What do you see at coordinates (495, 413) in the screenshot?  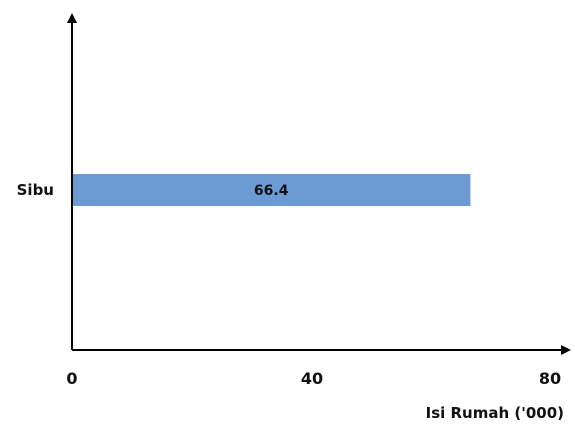 I see `x-axis-title: Isi Rumah ('000)` at bounding box center [495, 413].